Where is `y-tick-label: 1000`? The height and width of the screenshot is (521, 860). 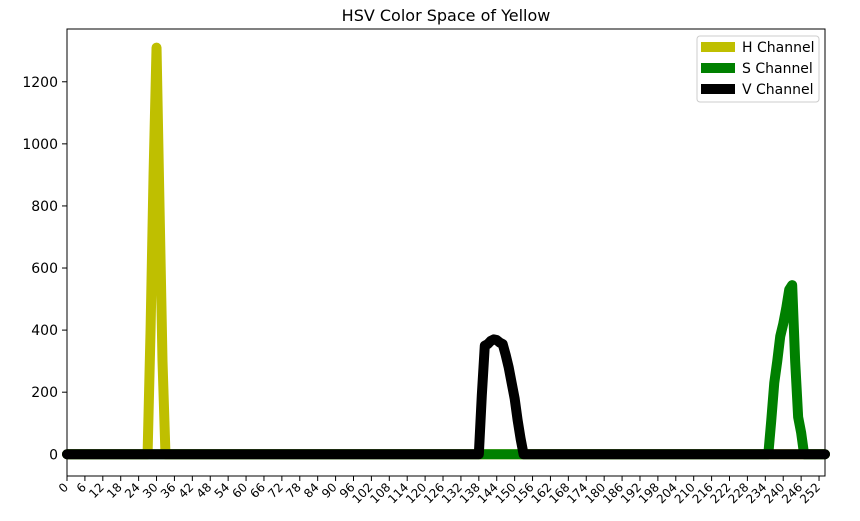
y-tick-label: 1000 is located at coordinates (40, 145).